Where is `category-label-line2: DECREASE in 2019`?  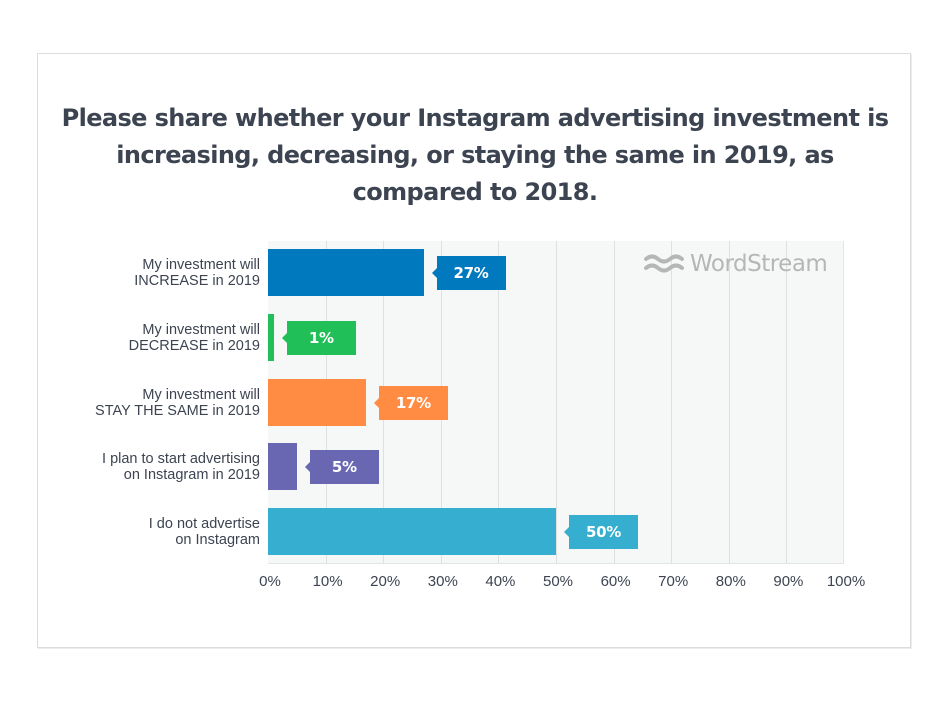
category-label-line2: DECREASE in 2019 is located at coordinates (194, 345).